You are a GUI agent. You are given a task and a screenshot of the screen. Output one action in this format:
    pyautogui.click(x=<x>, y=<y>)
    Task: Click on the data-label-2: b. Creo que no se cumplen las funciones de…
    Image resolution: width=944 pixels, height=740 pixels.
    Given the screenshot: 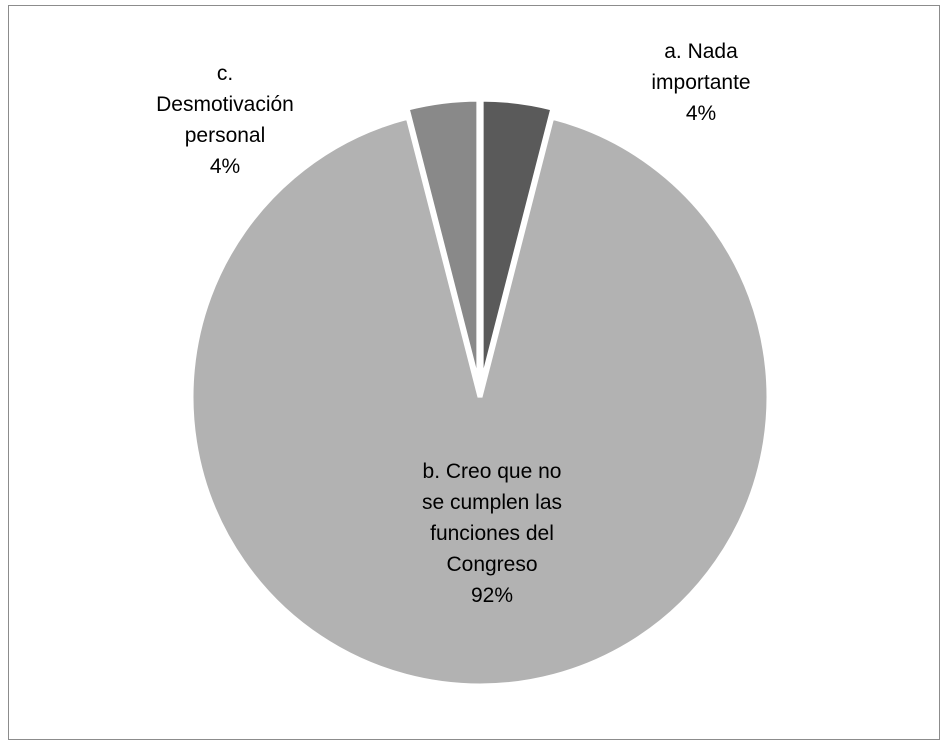 What is the action you would take?
    pyautogui.click(x=492, y=533)
    